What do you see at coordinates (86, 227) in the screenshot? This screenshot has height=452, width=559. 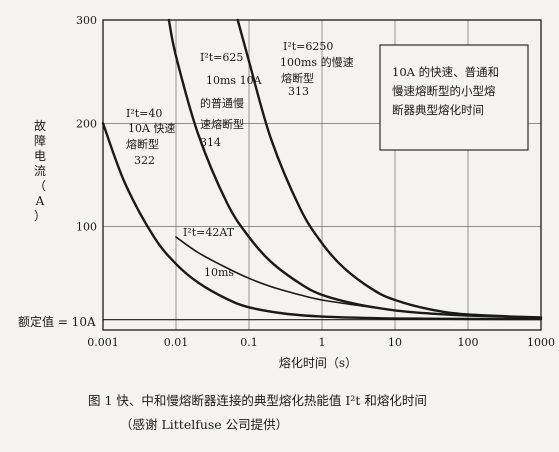 I see `y-tick-label: 100` at bounding box center [86, 227].